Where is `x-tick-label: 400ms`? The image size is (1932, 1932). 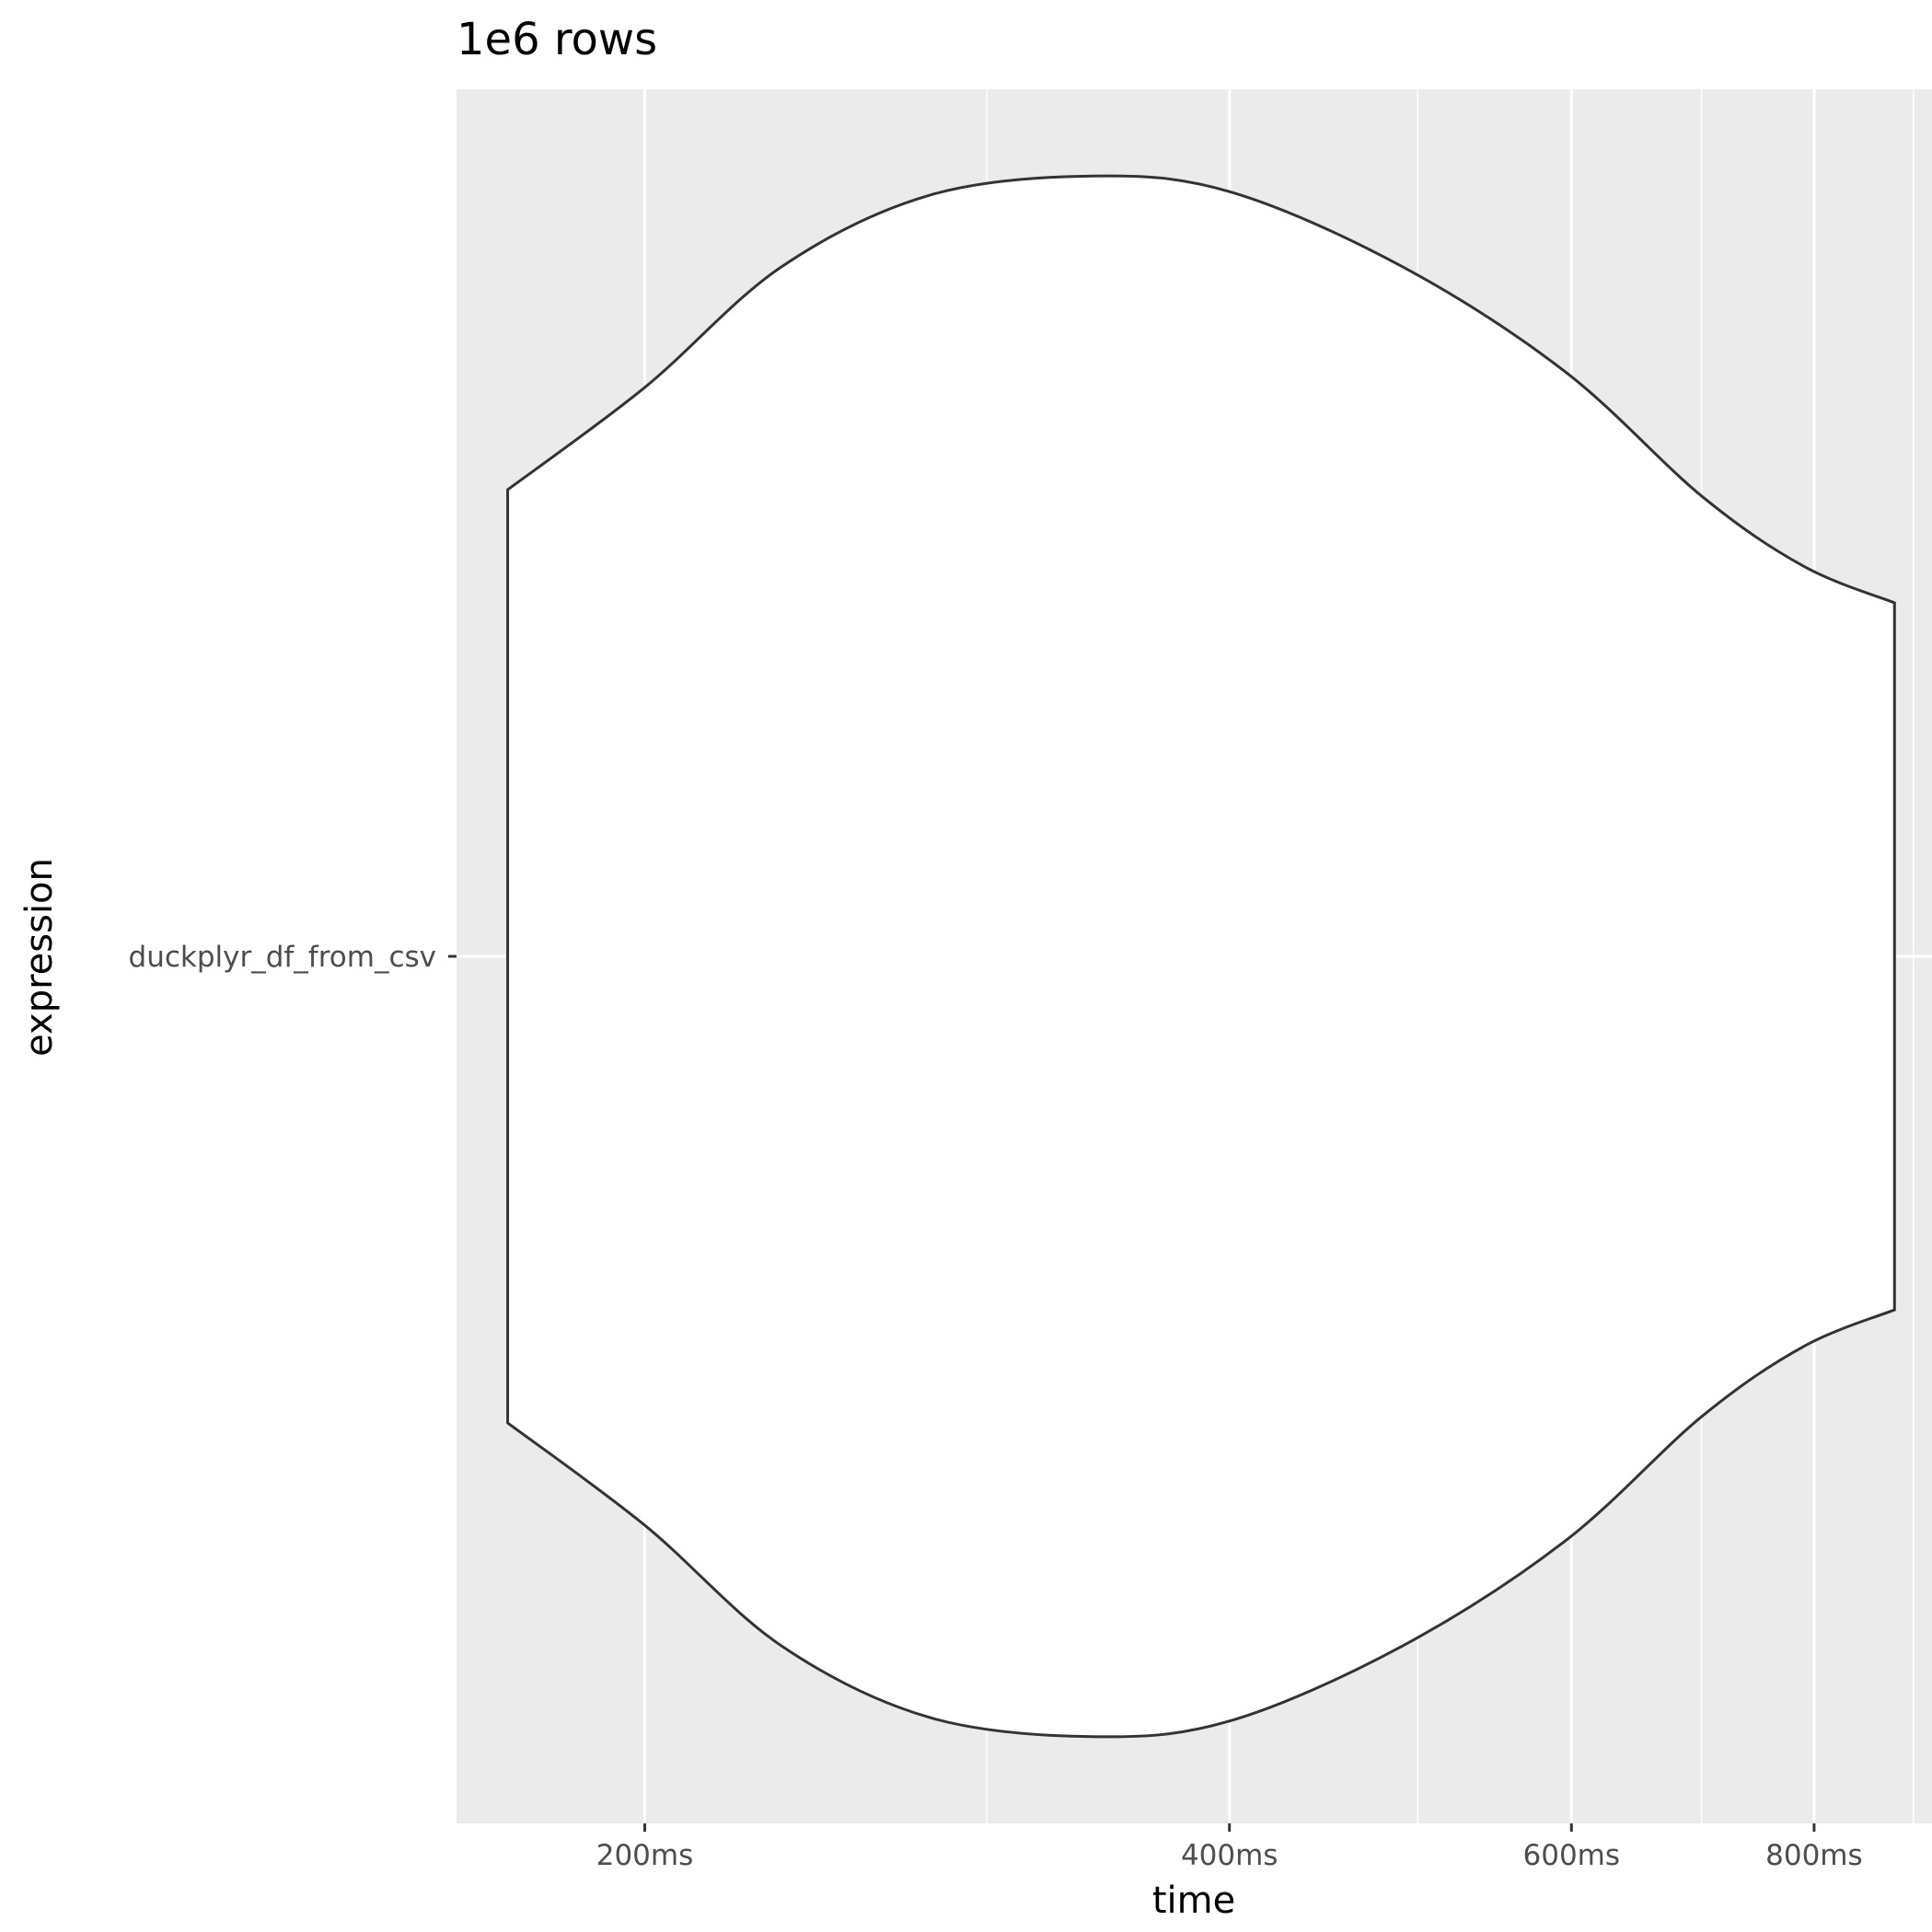
x-tick-label: 400ms is located at coordinates (1230, 1856).